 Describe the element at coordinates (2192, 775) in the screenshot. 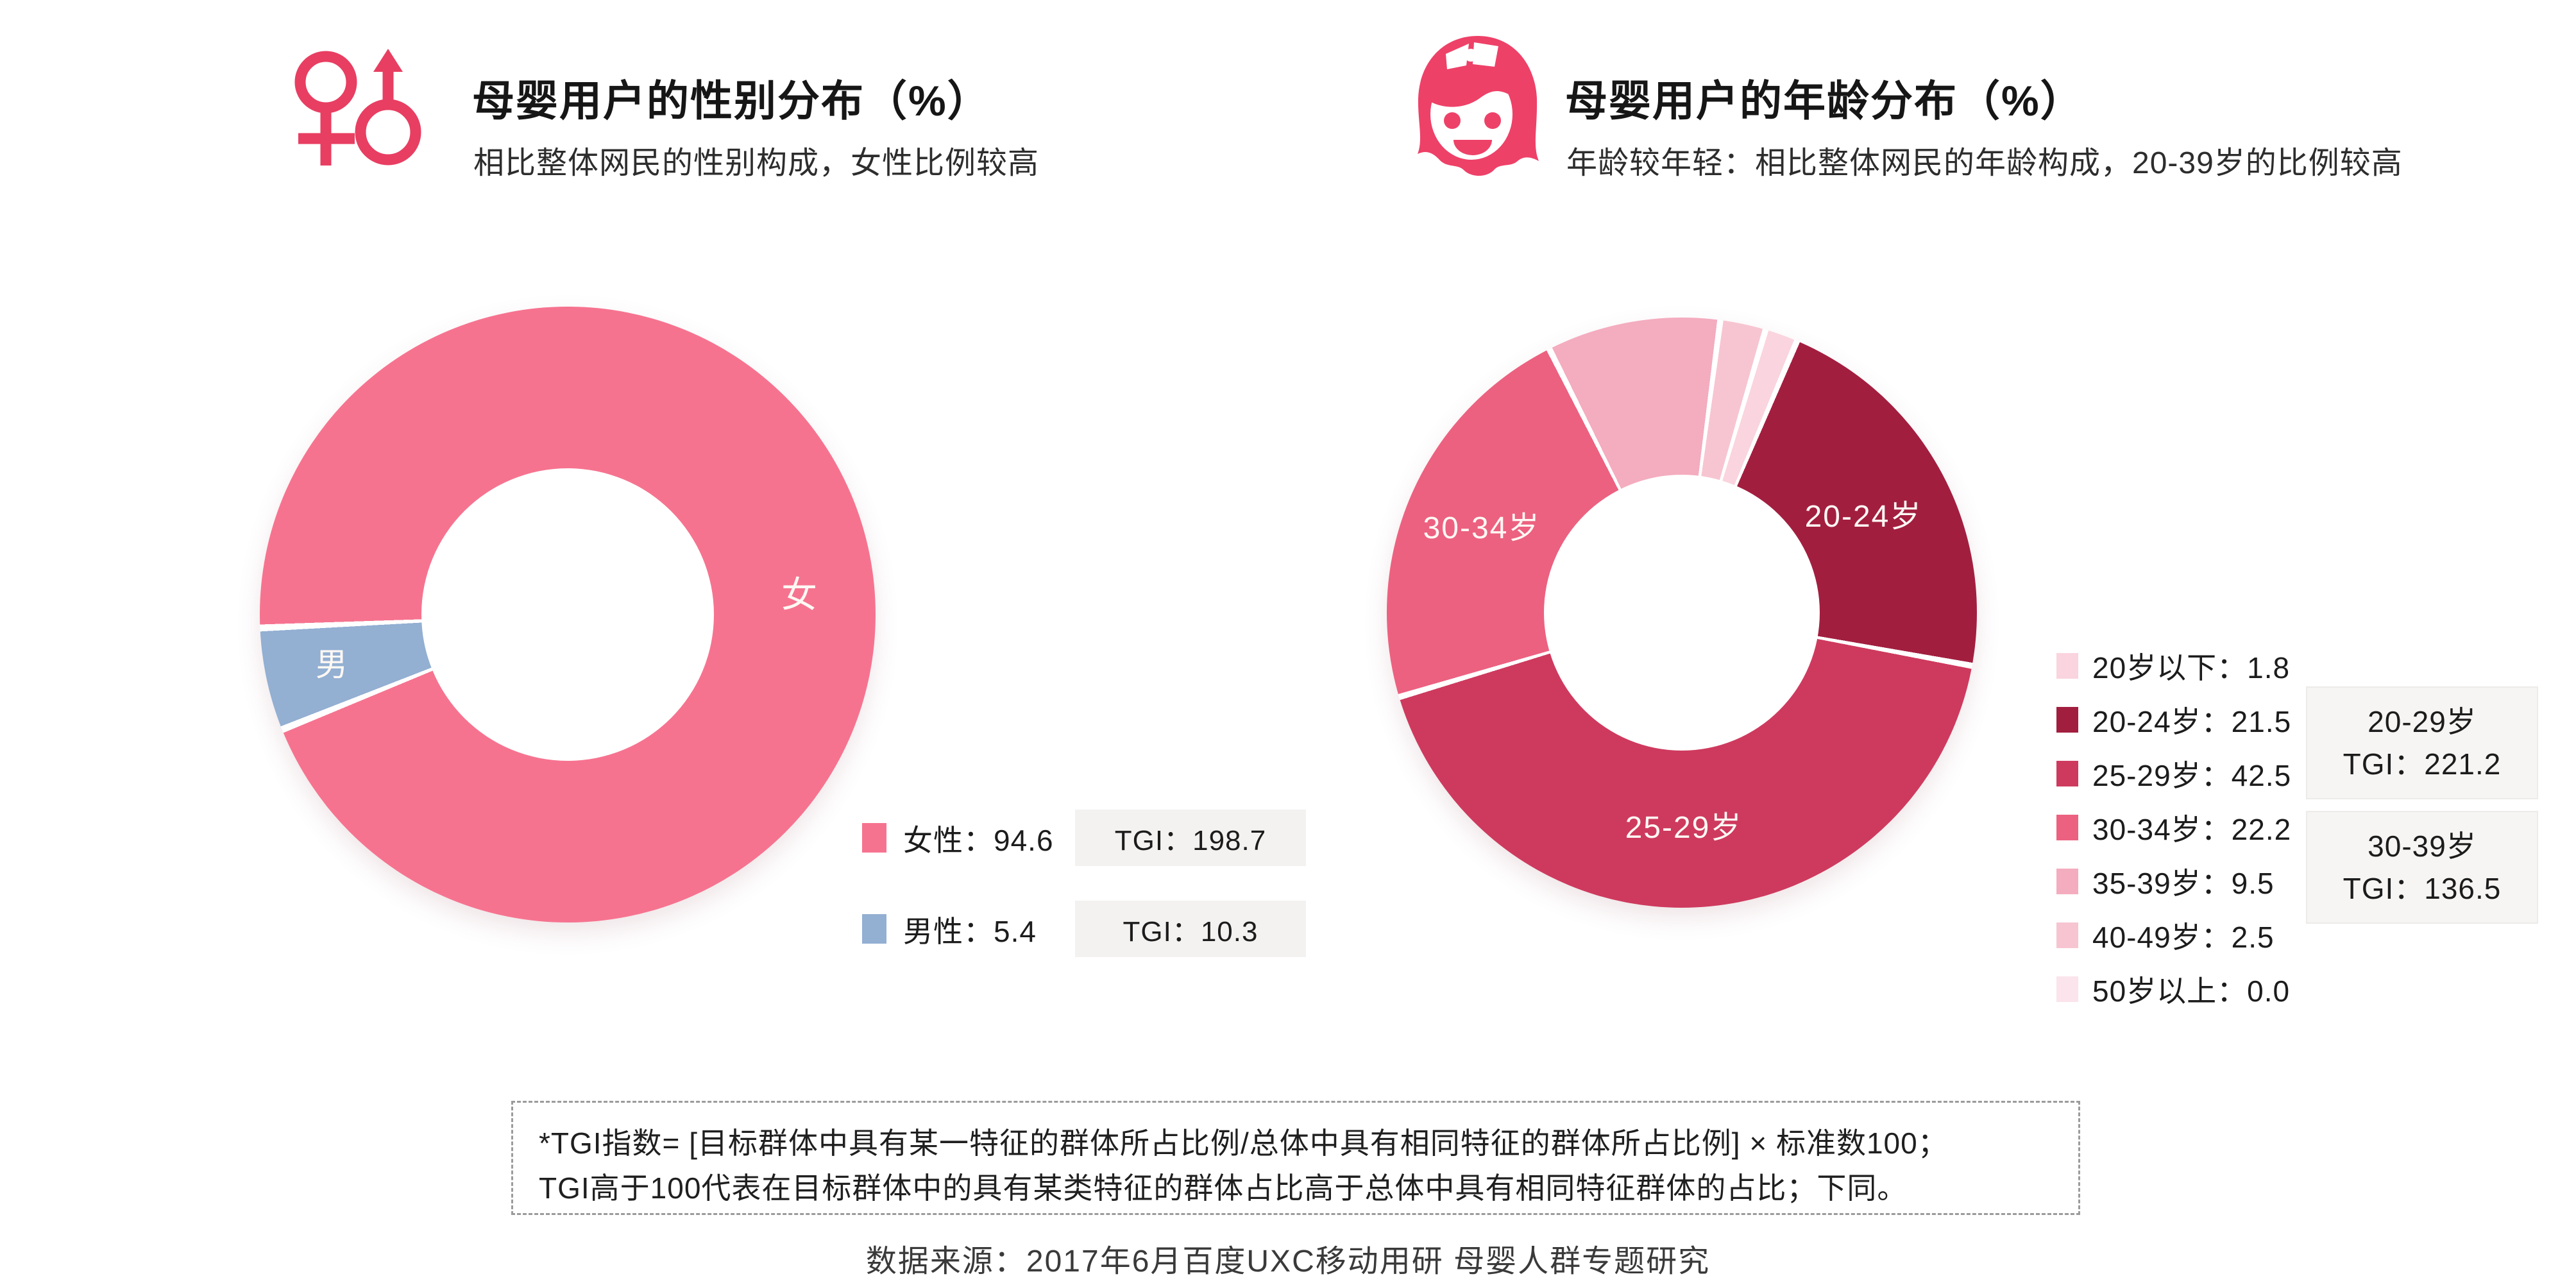

I see `legend-label-25-29: 25-29岁：42.5` at that location.